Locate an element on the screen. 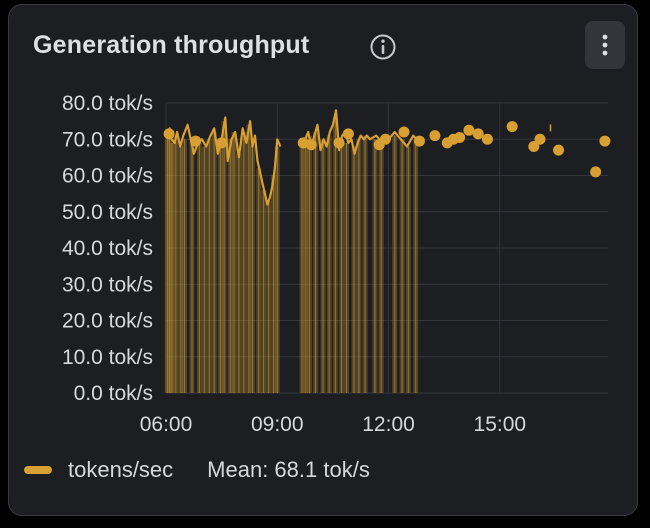  panel-title: Generation throughput is located at coordinates (171, 45).